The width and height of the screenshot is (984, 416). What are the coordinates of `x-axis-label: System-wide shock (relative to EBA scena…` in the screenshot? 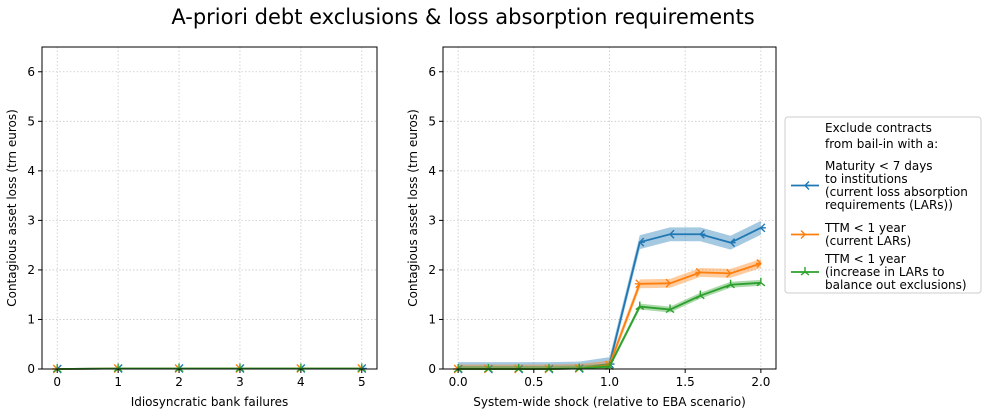 It's located at (609, 402).